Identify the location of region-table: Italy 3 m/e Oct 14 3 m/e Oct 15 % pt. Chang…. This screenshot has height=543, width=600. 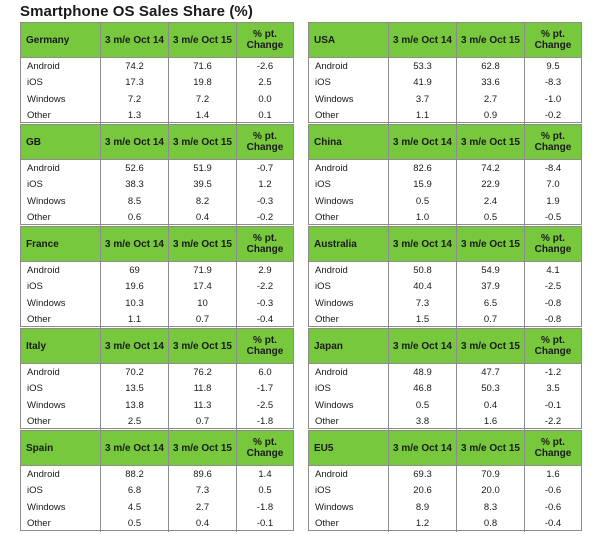
(157, 379).